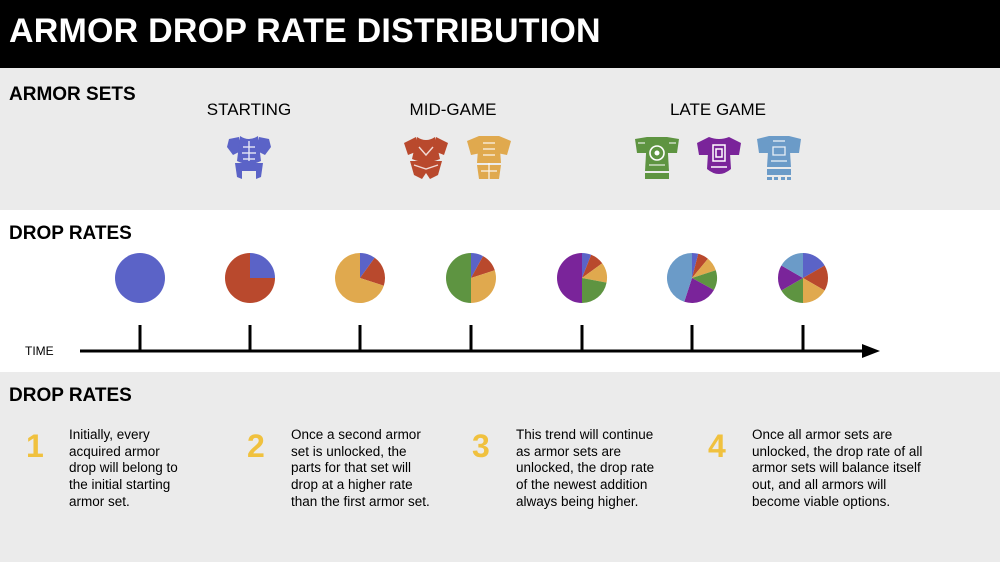 This screenshot has height=562, width=1000. Describe the element at coordinates (719, 155) in the screenshot. I see `purple-armor-icon` at that location.